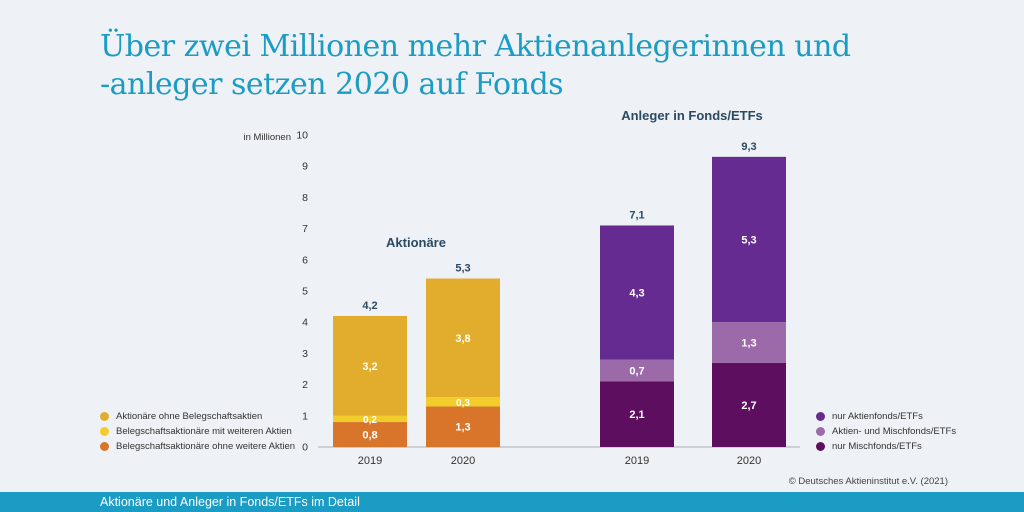 The height and width of the screenshot is (512, 1024). I want to click on legend-item: nur Mischfonds/ETFs, so click(886, 446).